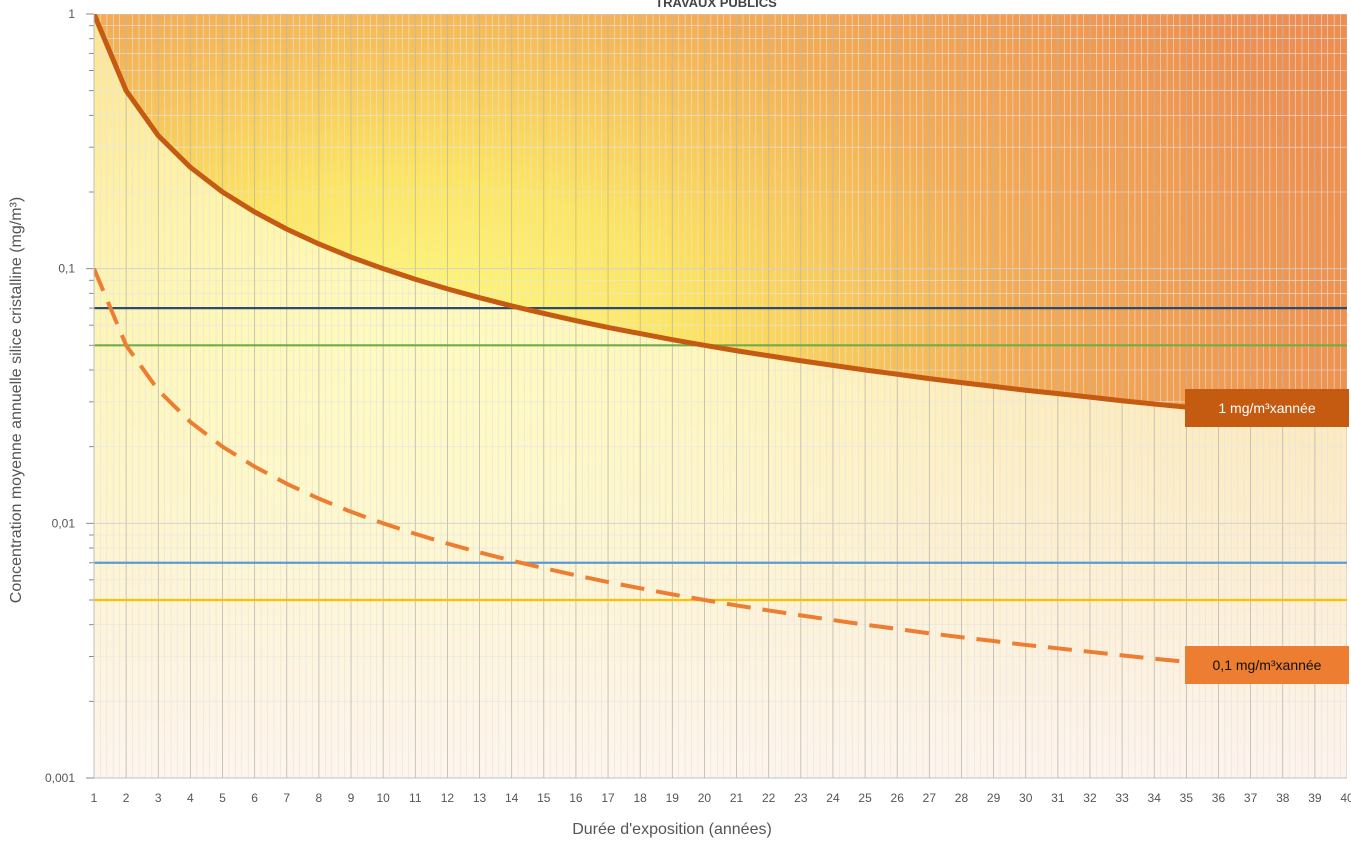  Describe the element at coordinates (673, 798) in the screenshot. I see `x-tick-label: 19` at that location.